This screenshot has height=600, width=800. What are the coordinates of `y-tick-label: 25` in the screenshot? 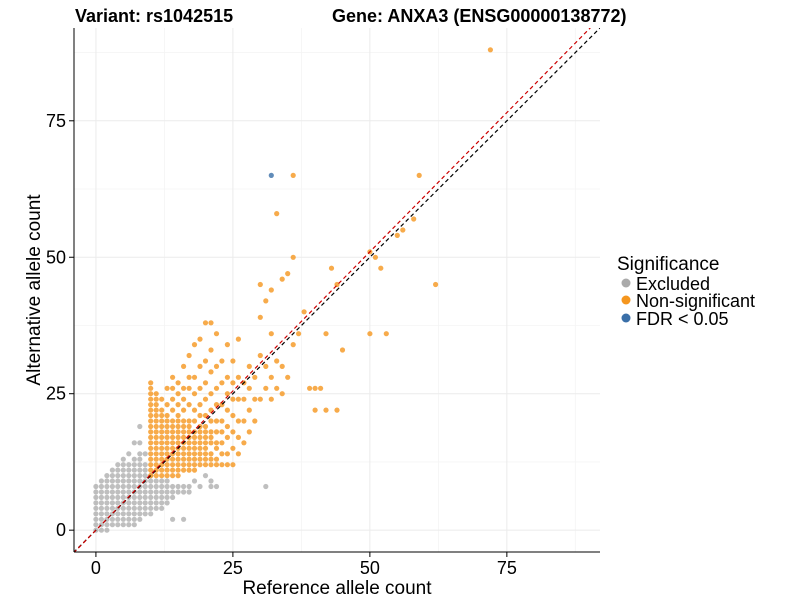 It's located at (56, 394).